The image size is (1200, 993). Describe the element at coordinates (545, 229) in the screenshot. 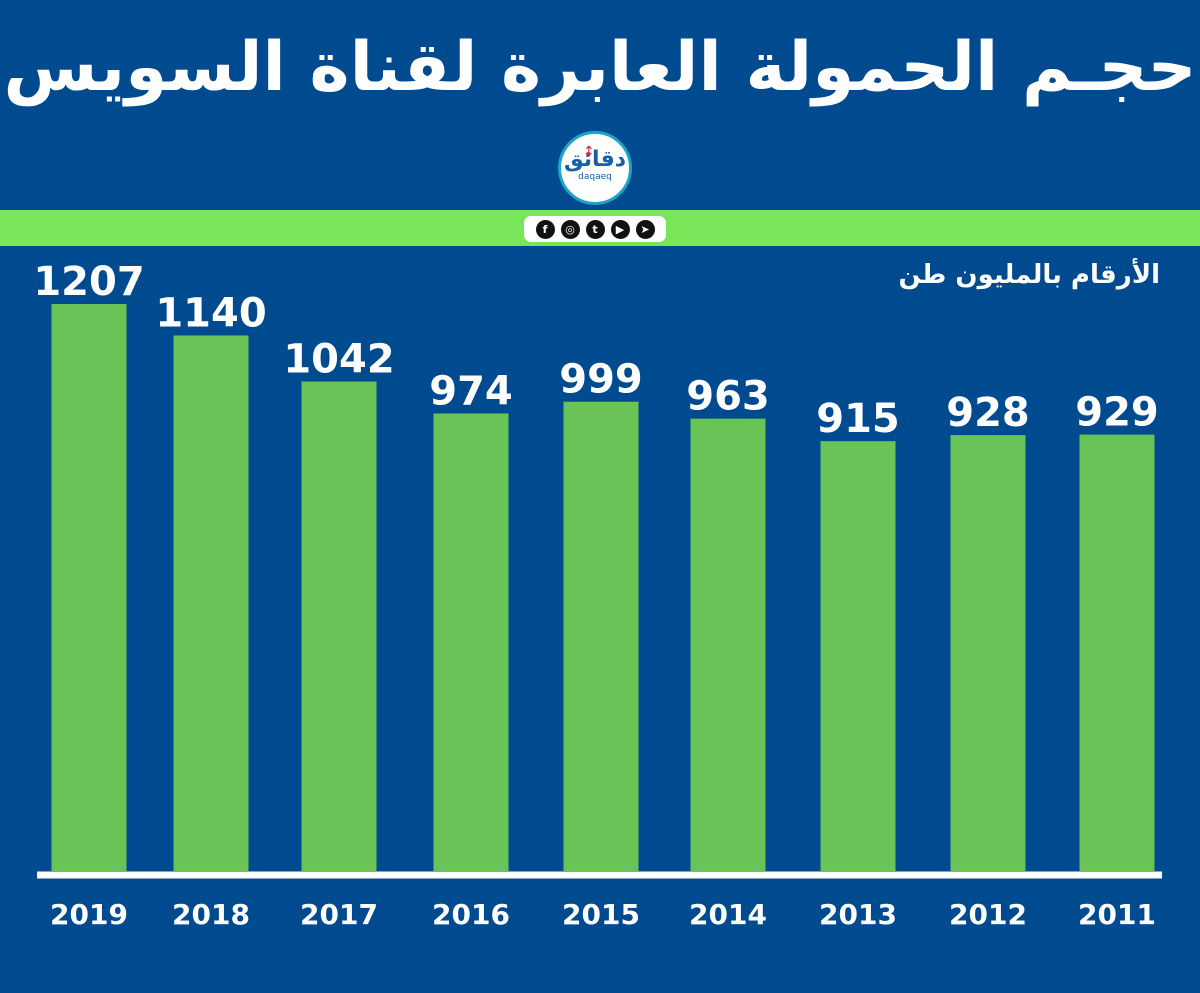

I see `facebook-icon: f` at that location.